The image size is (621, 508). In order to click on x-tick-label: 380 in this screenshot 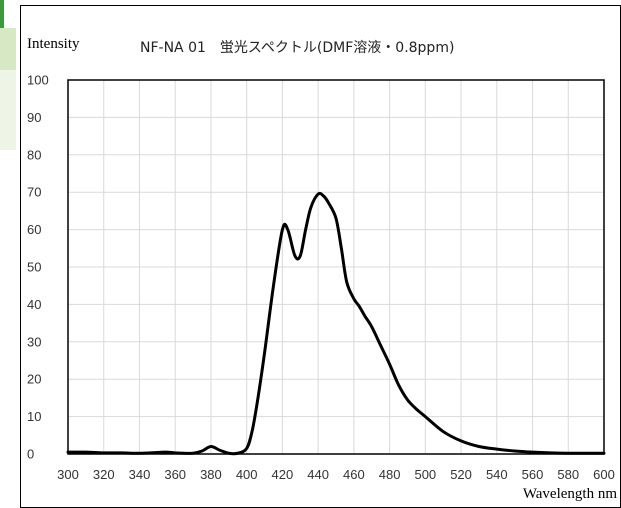, I will do `click(211, 474)`.